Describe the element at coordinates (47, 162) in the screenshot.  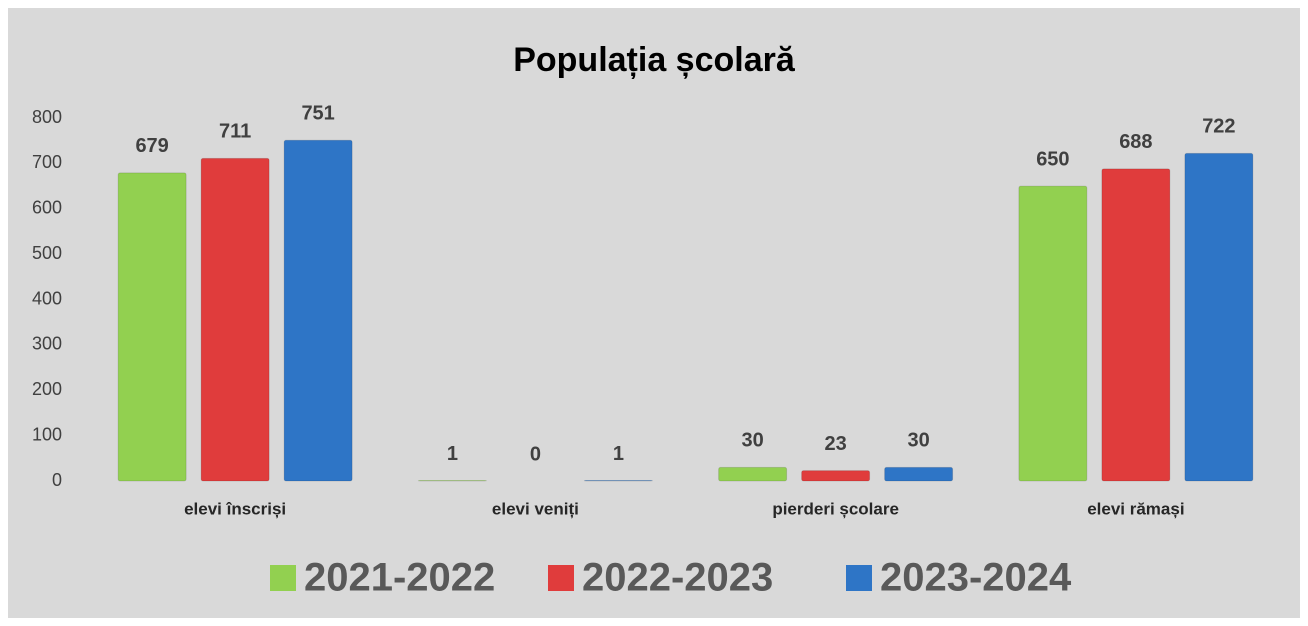
I see `y-tick-label: 700` at that location.